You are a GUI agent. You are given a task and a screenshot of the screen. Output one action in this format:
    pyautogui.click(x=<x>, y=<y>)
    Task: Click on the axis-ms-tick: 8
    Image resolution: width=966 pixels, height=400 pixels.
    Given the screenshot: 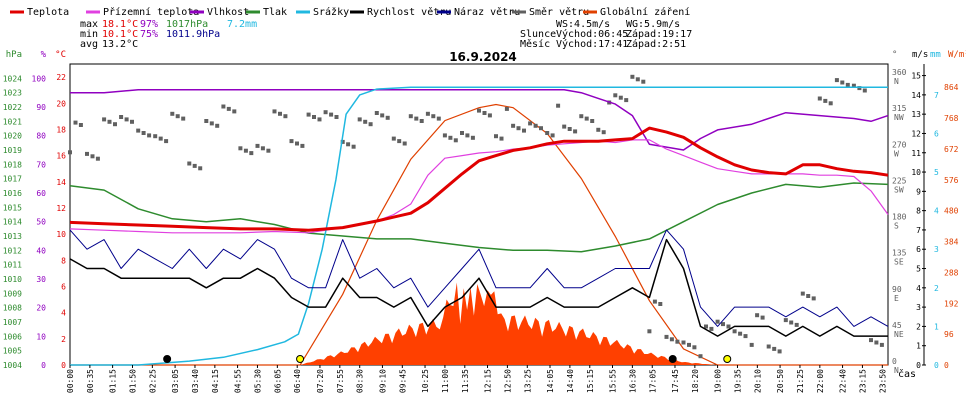 What is the action you would take?
    pyautogui.click(x=918, y=211)
    